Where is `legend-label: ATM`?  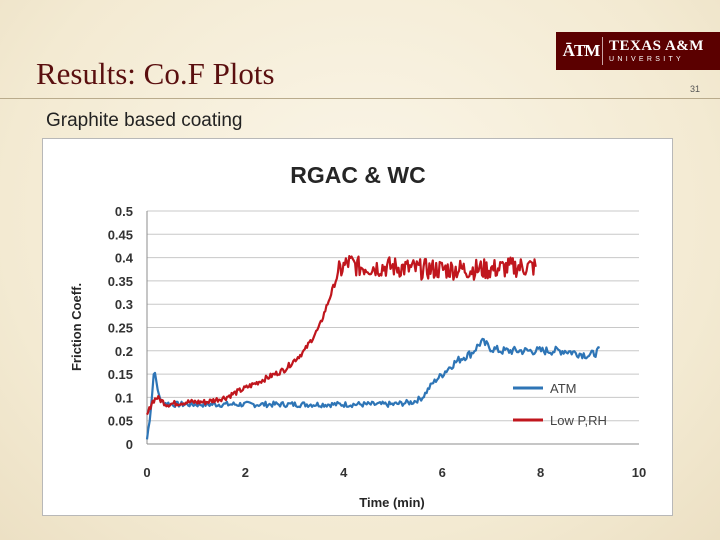 legend-label: ATM is located at coordinates (563, 388).